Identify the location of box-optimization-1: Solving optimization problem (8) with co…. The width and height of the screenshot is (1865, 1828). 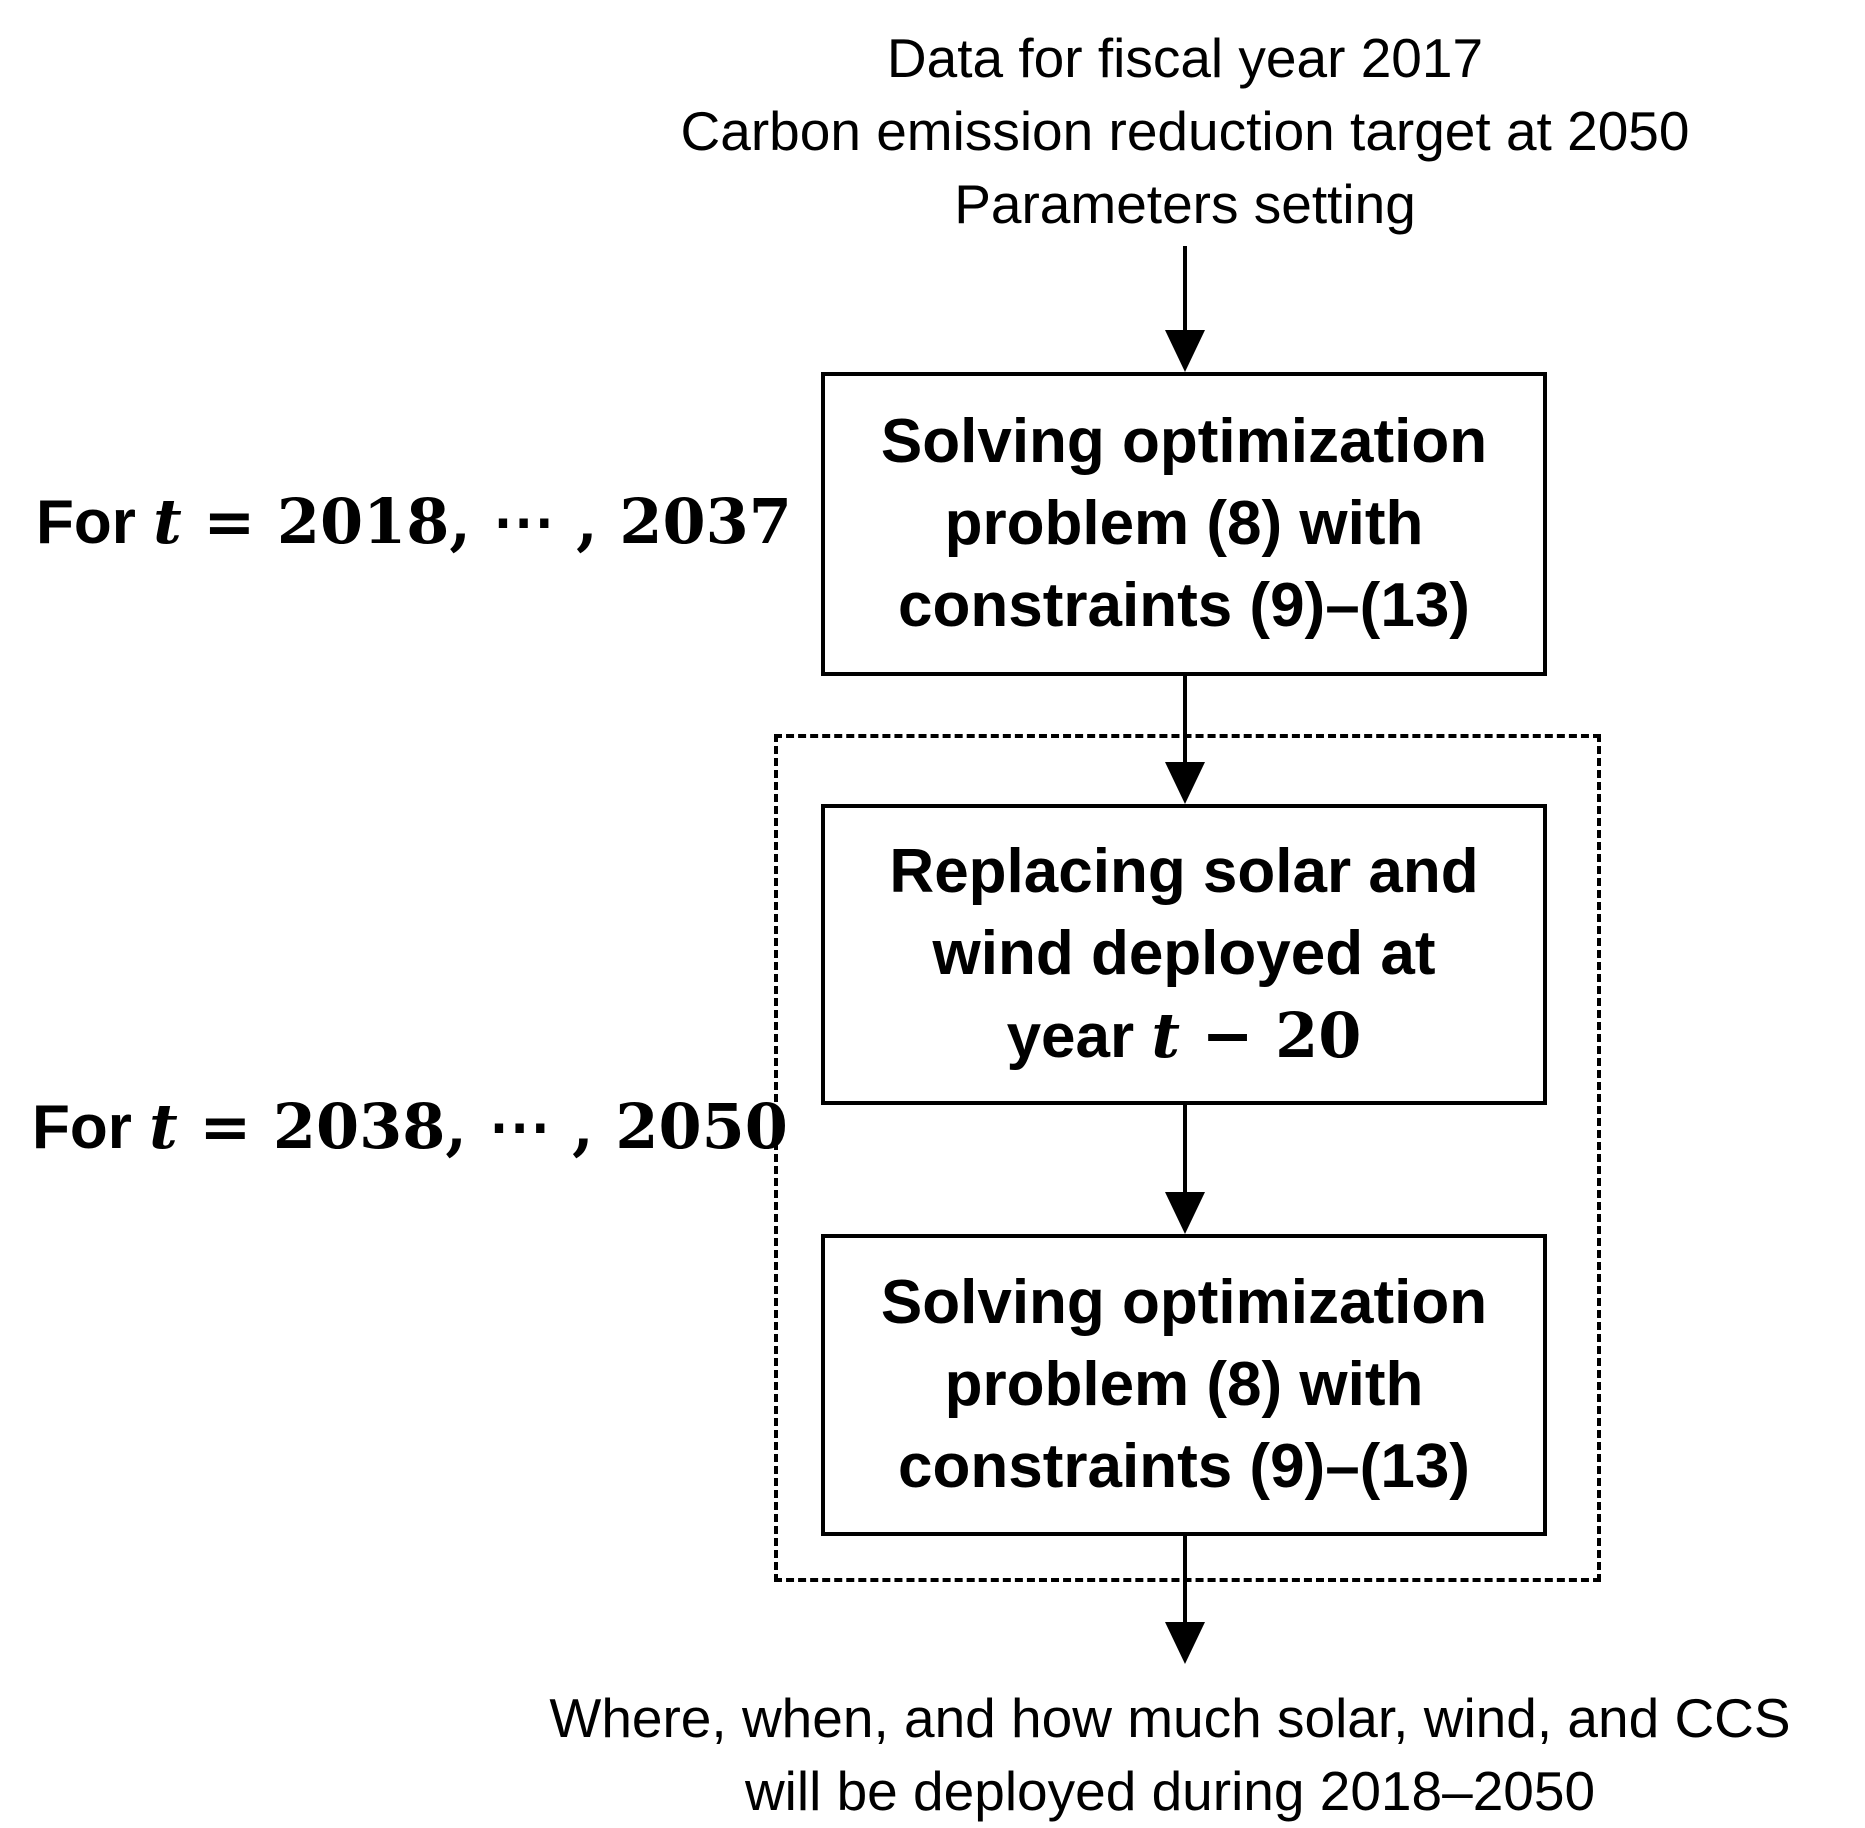
(1184, 524).